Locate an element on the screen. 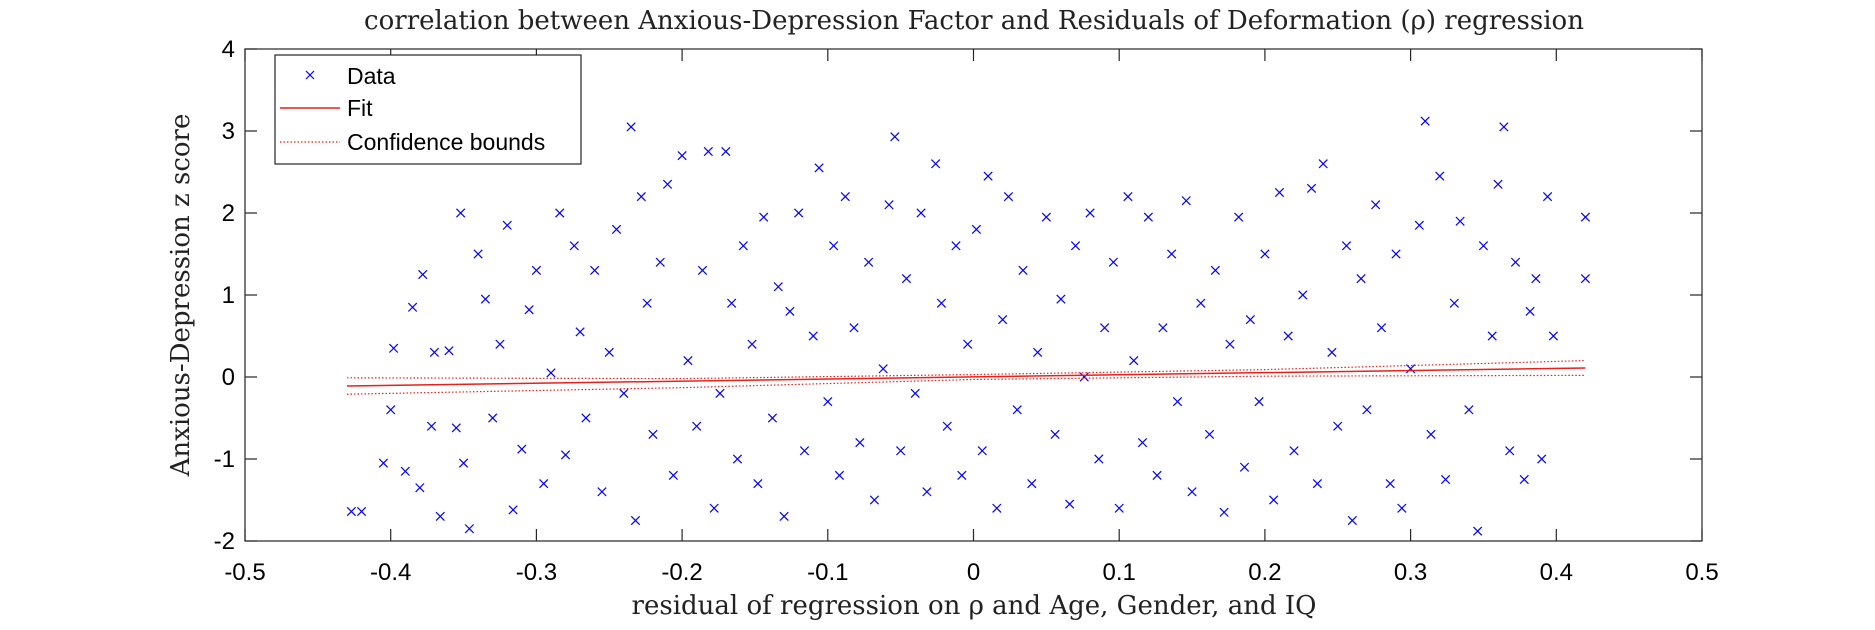 The width and height of the screenshot is (1875, 630). y-axis-label: Anxious-Depression z score is located at coordinates (181, 296).